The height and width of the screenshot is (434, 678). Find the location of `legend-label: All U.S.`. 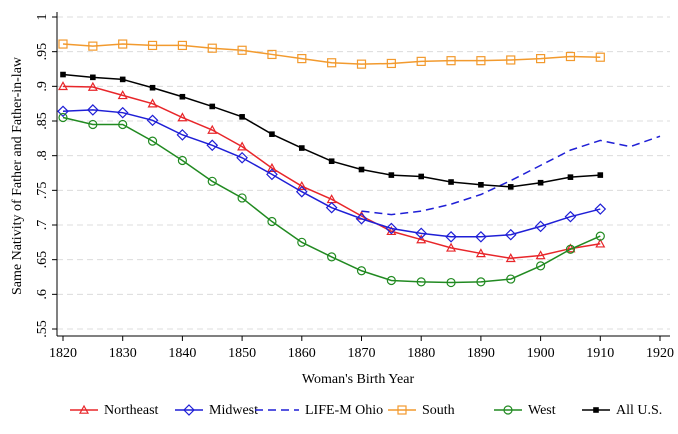

legend-label: All U.S. is located at coordinates (639, 410).